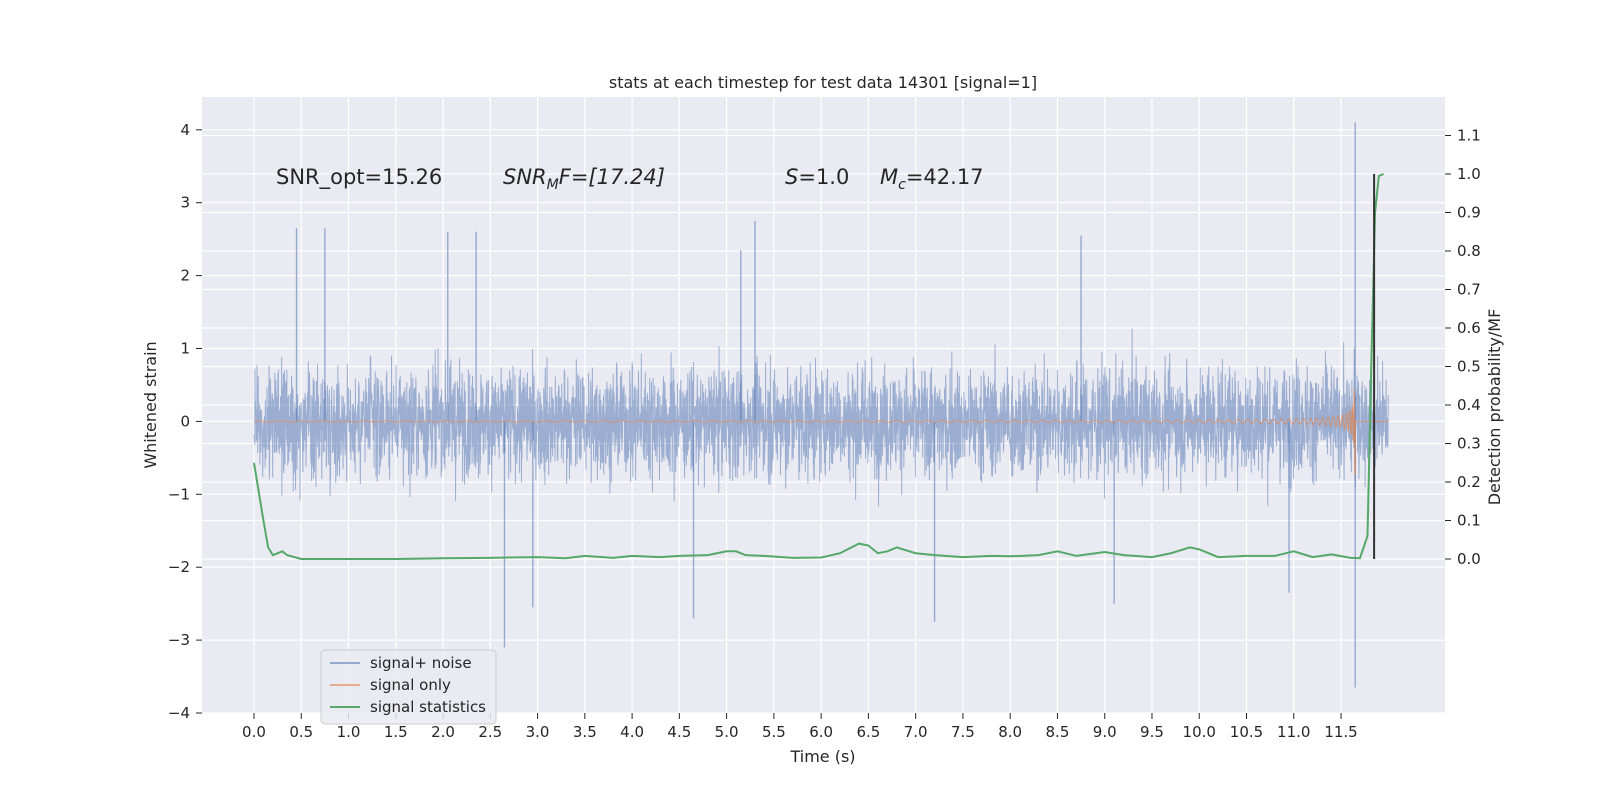  What do you see at coordinates (443, 732) in the screenshot?
I see `x-tick-label: 2.0` at bounding box center [443, 732].